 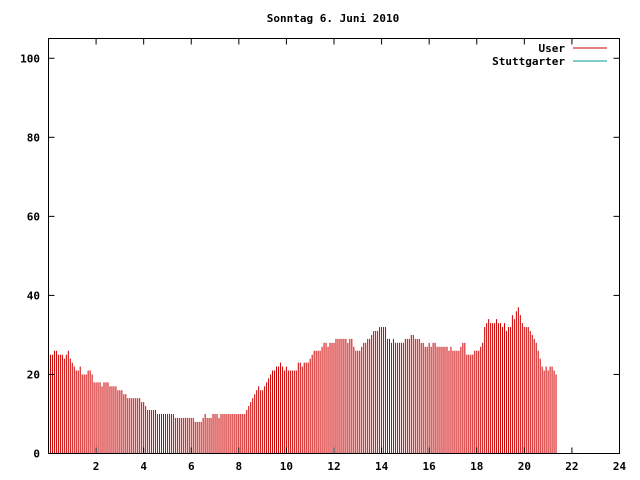 I want to click on x-tick-label: 22, so click(x=571, y=466).